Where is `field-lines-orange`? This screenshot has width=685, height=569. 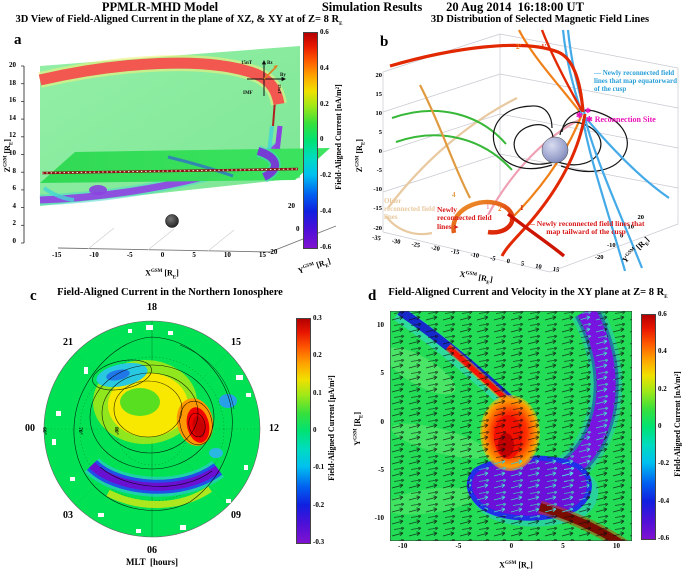
field-lines-orange is located at coordinates (501, 125).